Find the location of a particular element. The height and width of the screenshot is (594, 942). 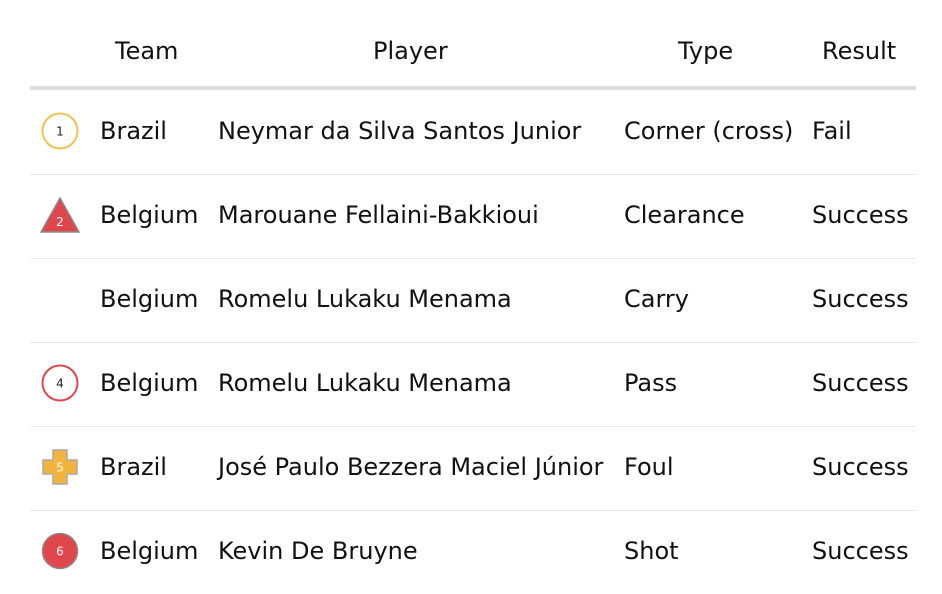

event-number: 1 is located at coordinates (60, 132).